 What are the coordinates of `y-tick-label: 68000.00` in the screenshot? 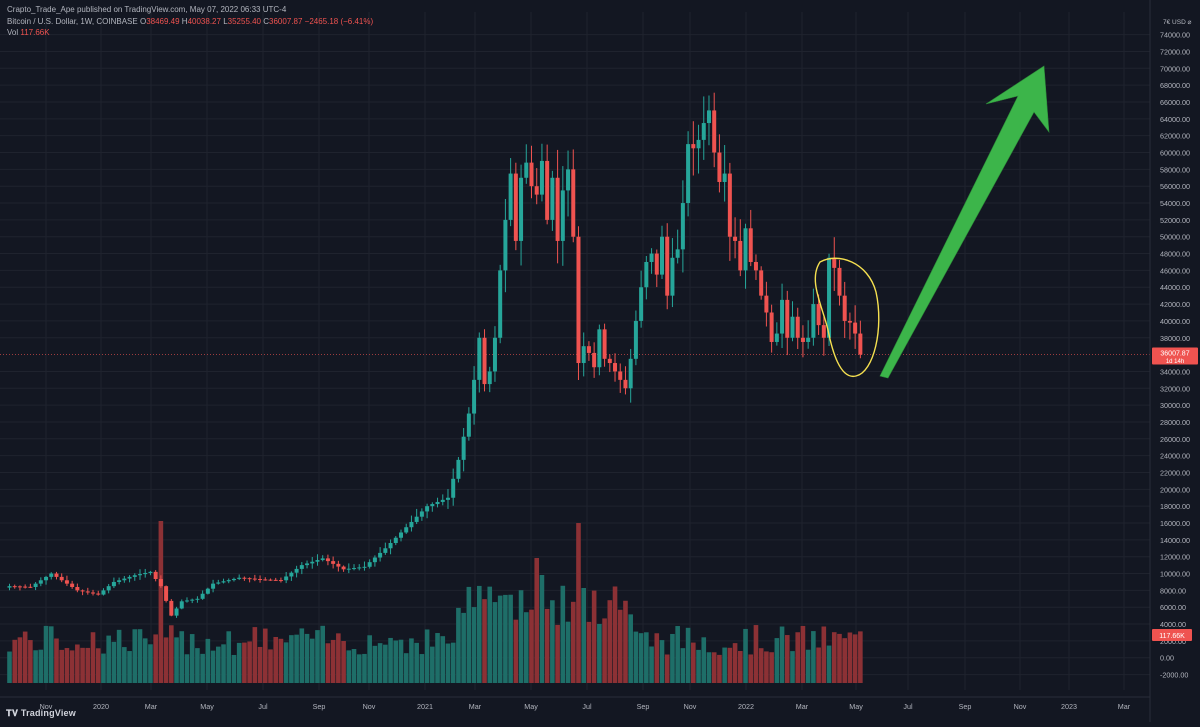 It's located at (1175, 85).